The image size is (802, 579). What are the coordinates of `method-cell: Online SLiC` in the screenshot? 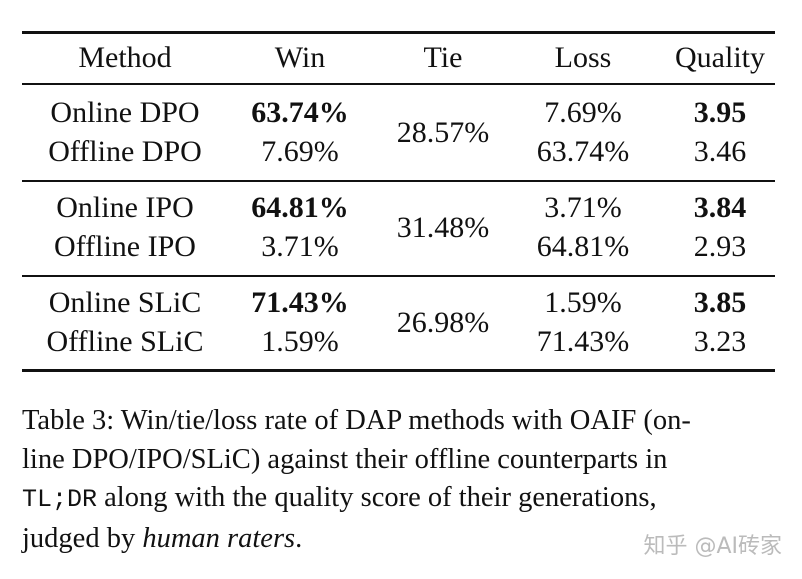 It's located at (125, 302).